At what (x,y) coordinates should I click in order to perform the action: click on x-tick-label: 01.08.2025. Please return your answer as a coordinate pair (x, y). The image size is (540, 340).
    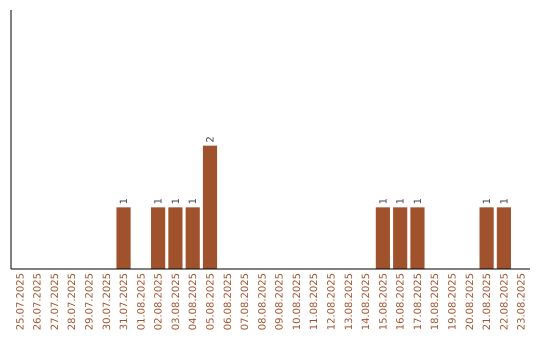
    Looking at the image, I should click on (142, 301).